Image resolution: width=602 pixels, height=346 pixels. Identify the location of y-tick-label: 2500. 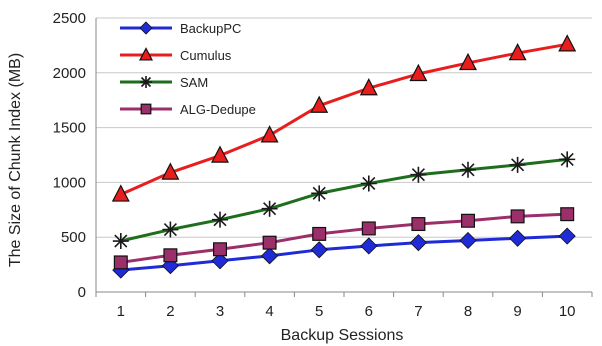
(69, 18).